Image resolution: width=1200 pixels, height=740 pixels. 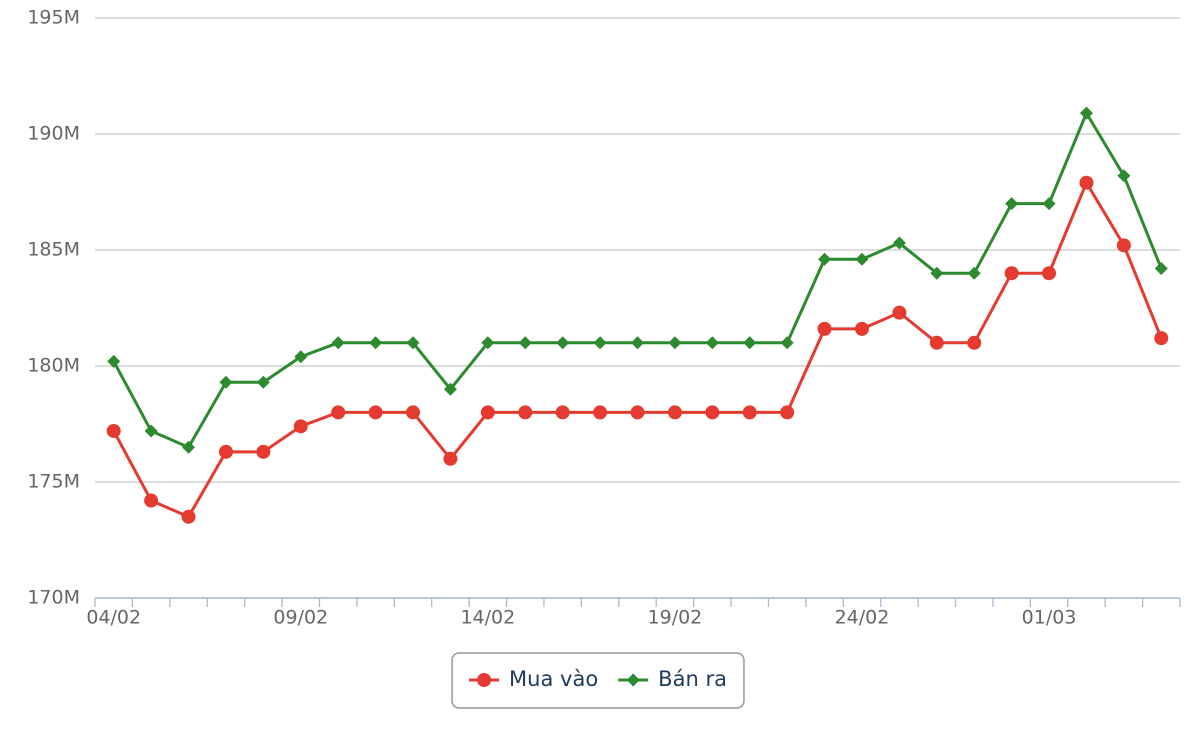 What do you see at coordinates (692, 679) in the screenshot?
I see `legend-label: Bán ra` at bounding box center [692, 679].